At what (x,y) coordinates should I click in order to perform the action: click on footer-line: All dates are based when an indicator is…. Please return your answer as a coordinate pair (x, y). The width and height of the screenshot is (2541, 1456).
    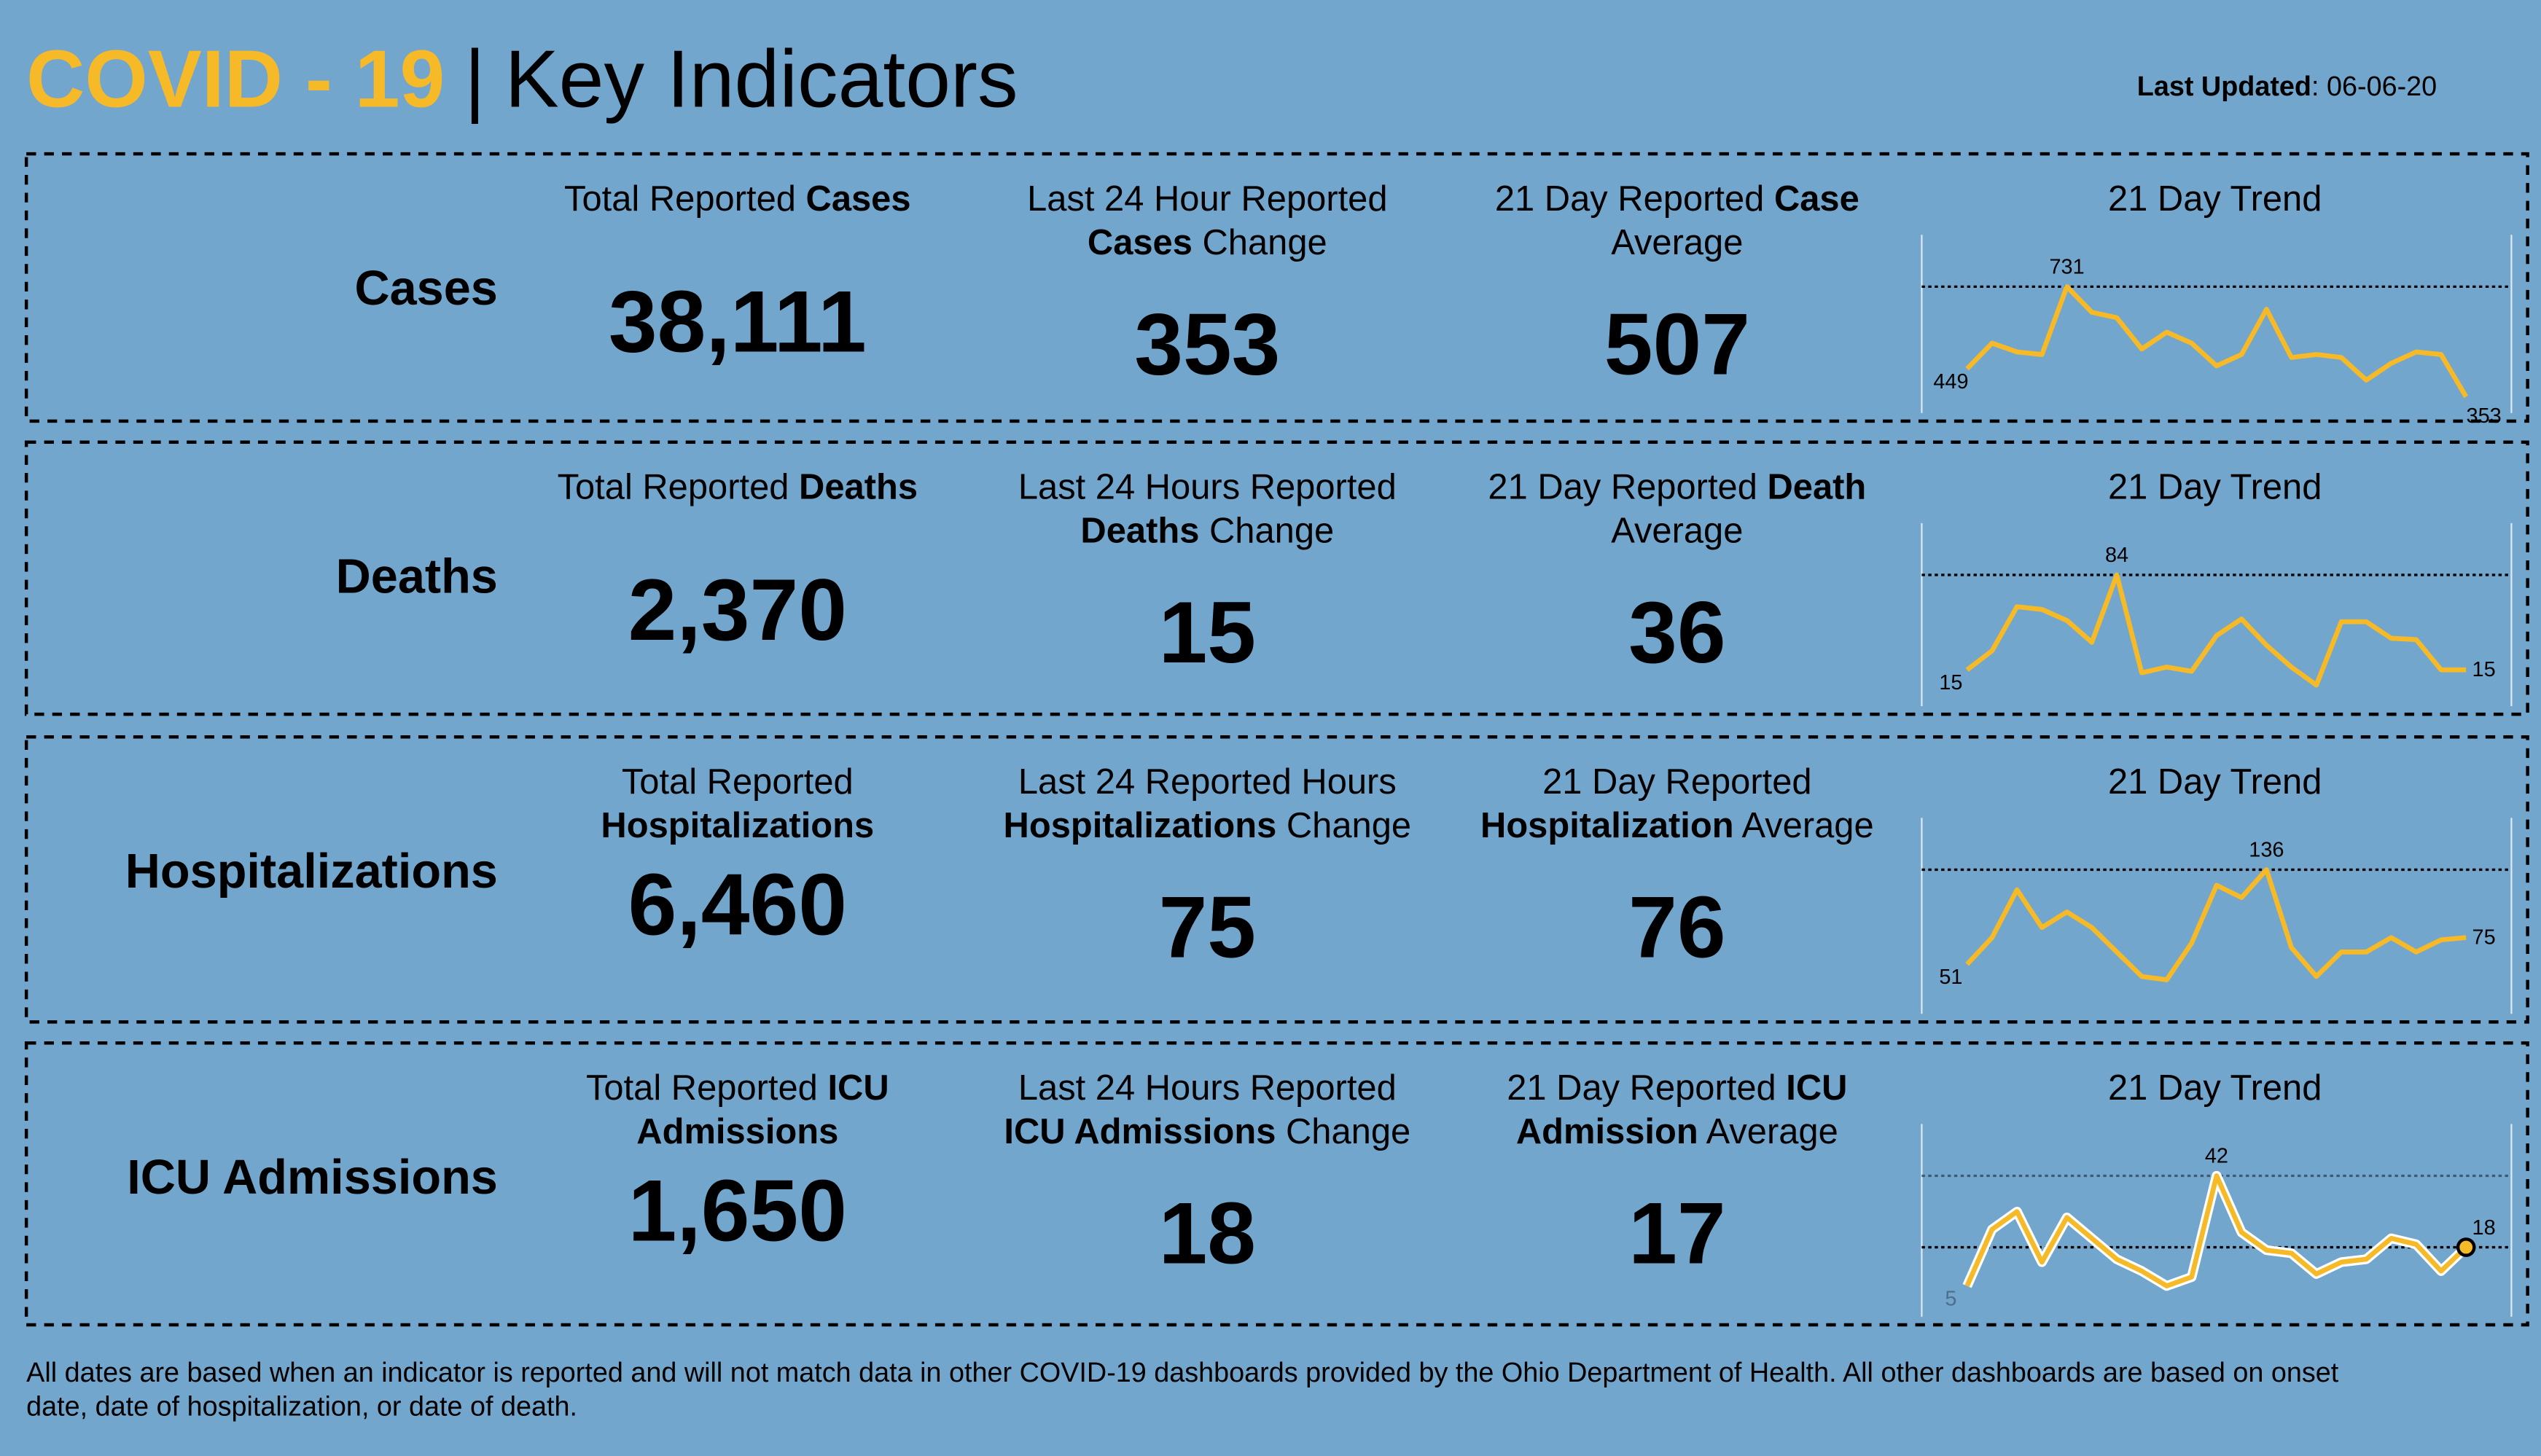
    Looking at the image, I should click on (1182, 1373).